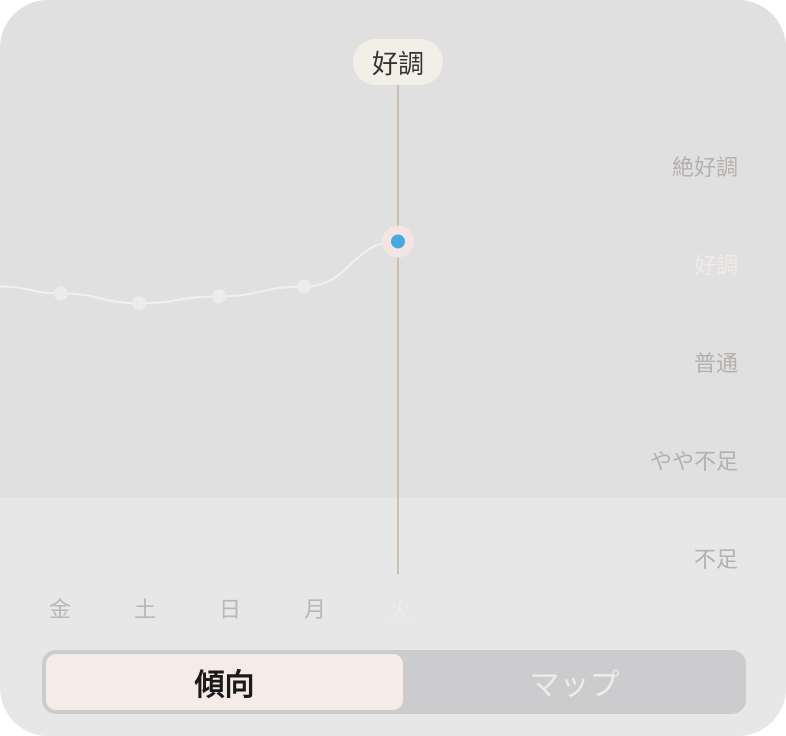 This screenshot has width=786, height=736. Describe the element at coordinates (704, 168) in the screenshot. I see `y-tick-label: 絶好調` at that location.